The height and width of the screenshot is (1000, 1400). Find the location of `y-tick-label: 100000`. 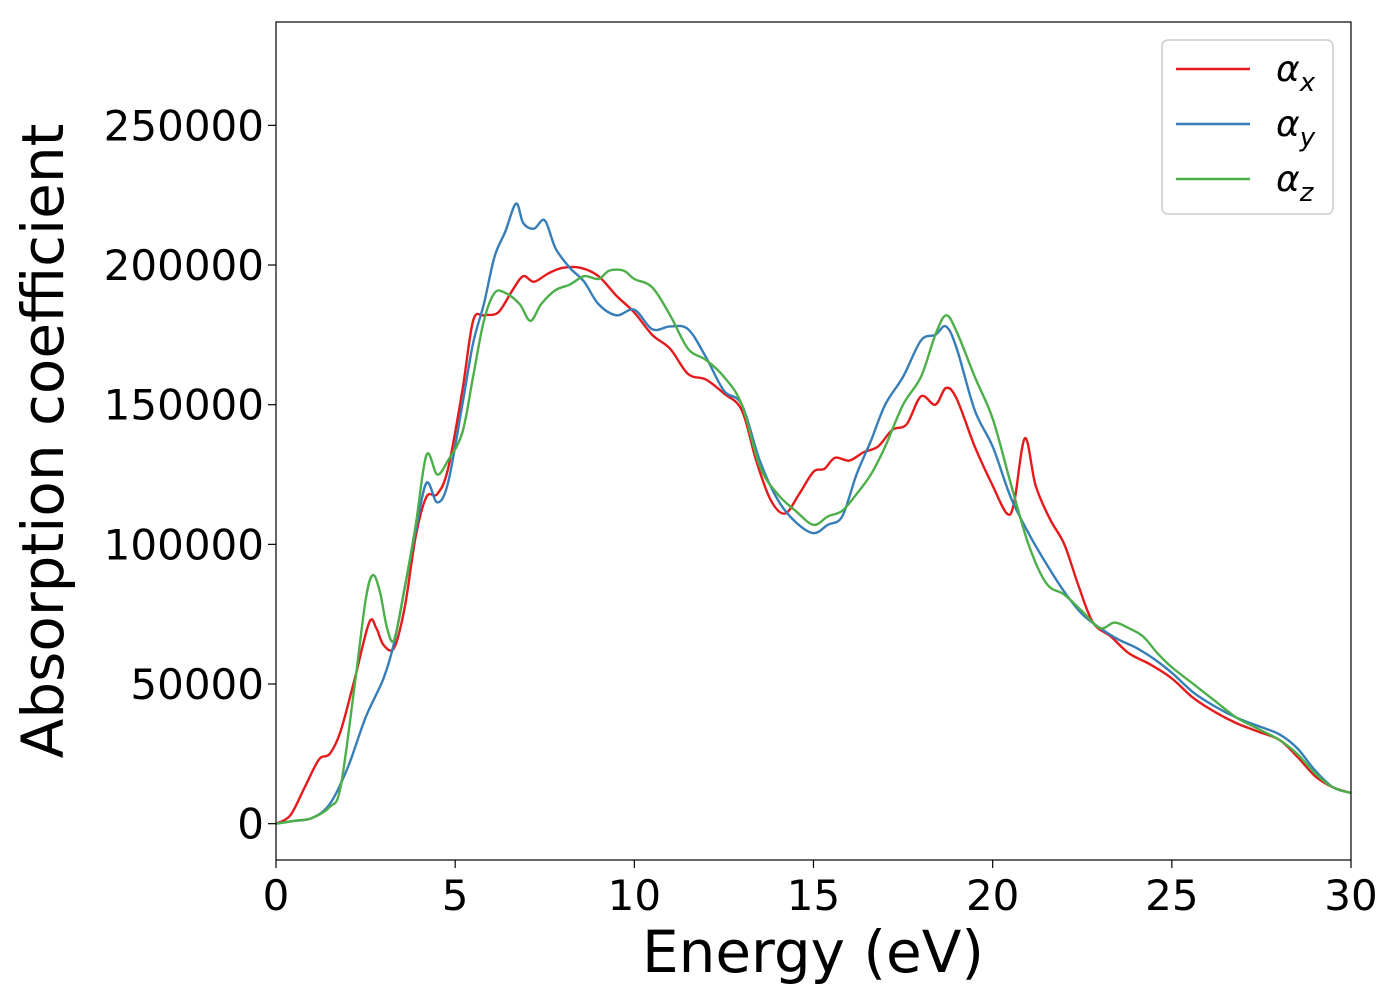

y-tick-label: 100000 is located at coordinates (184, 544).